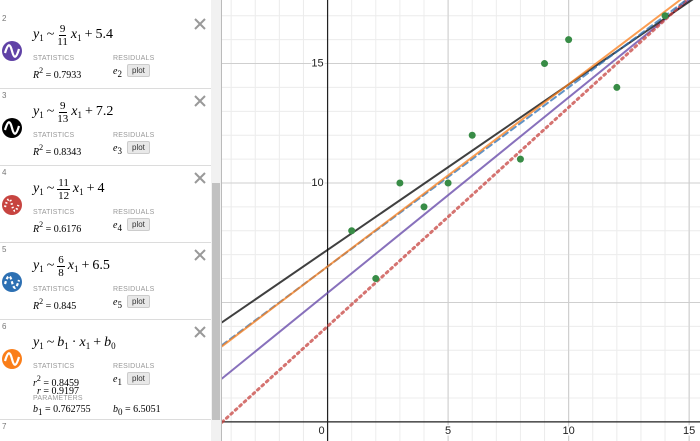 Image resolution: width=700 pixels, height=441 pixels. I want to click on symbol: e2, so click(117, 72).